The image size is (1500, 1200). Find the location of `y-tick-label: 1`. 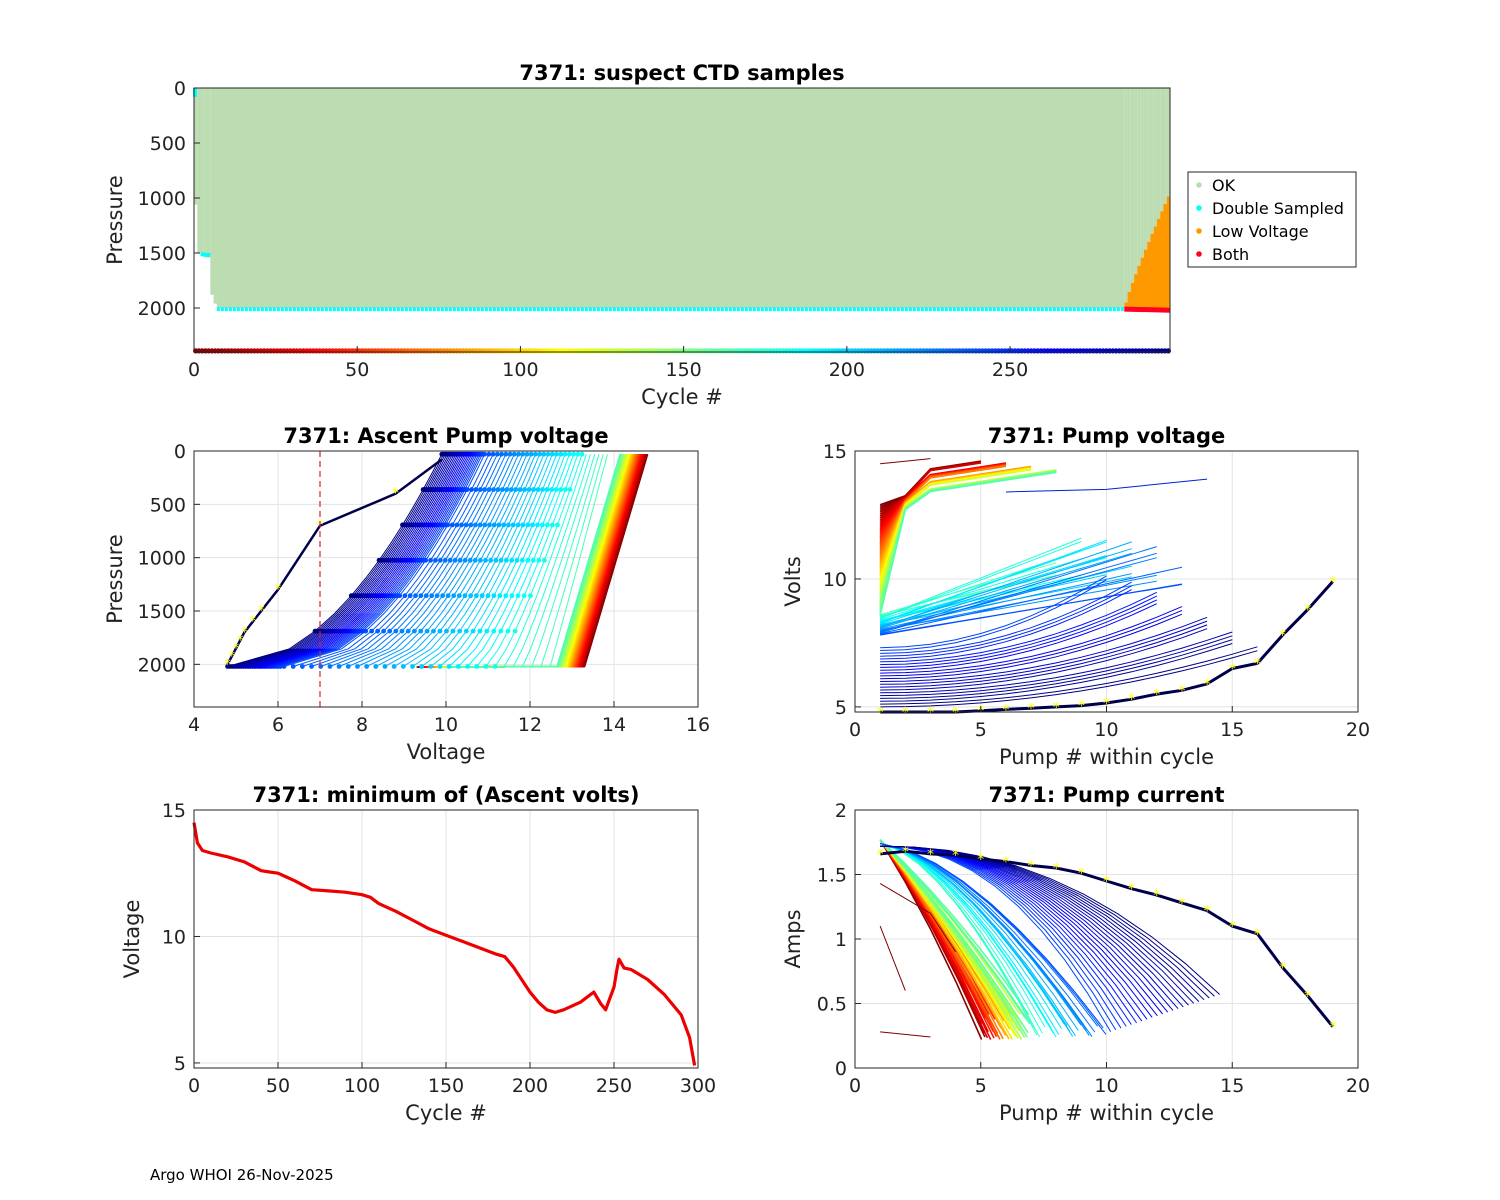

y-tick-label: 1 is located at coordinates (841, 940).